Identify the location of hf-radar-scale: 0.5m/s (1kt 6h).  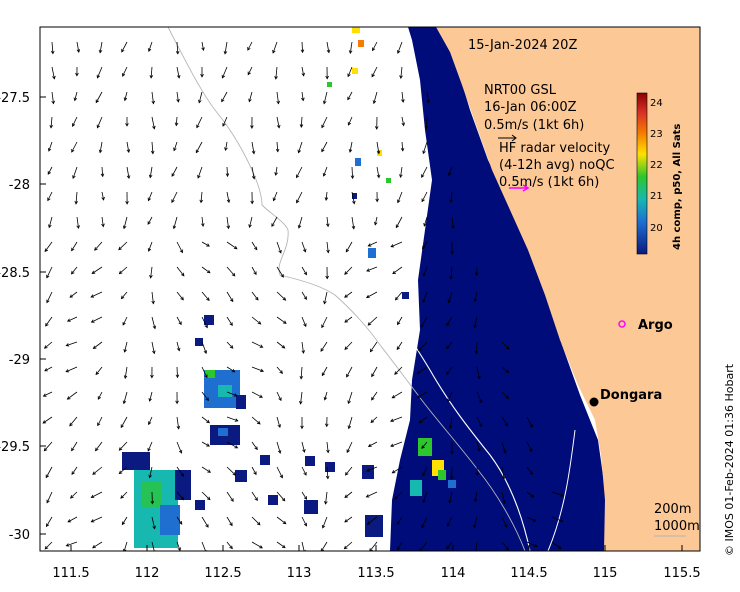
(549, 182).